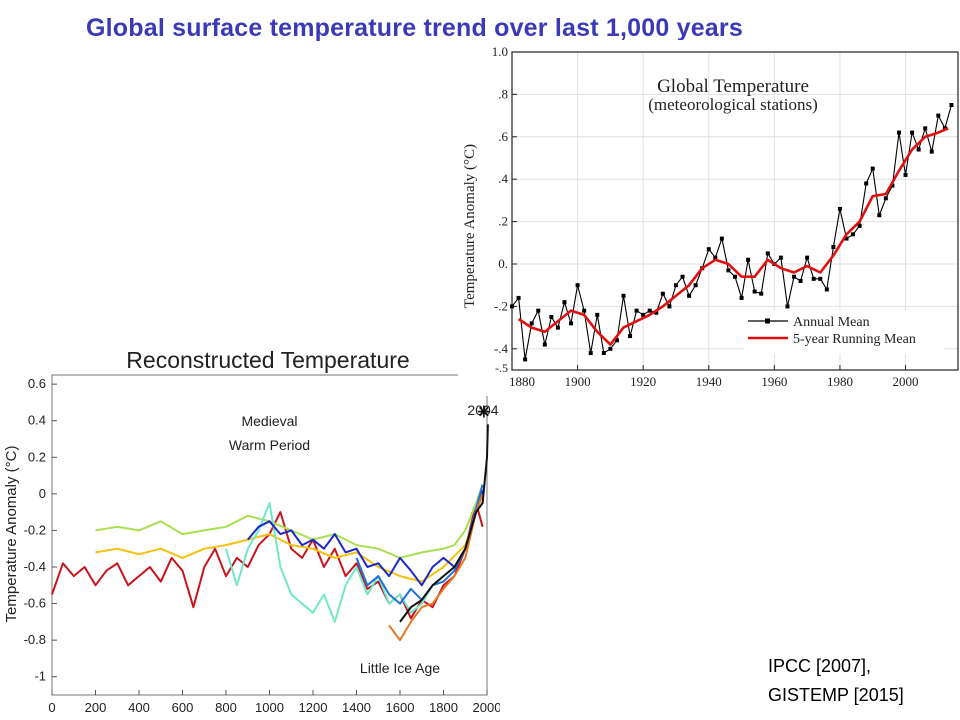 Image resolution: width=960 pixels, height=720 pixels. What do you see at coordinates (37, 383) in the screenshot?
I see `recon-y-tick-label: 0.6` at bounding box center [37, 383].